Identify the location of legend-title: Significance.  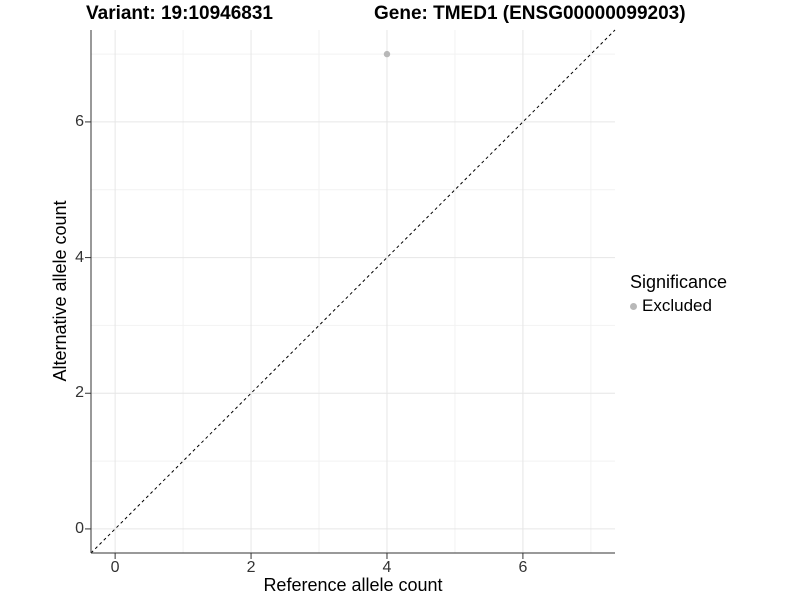
(679, 282).